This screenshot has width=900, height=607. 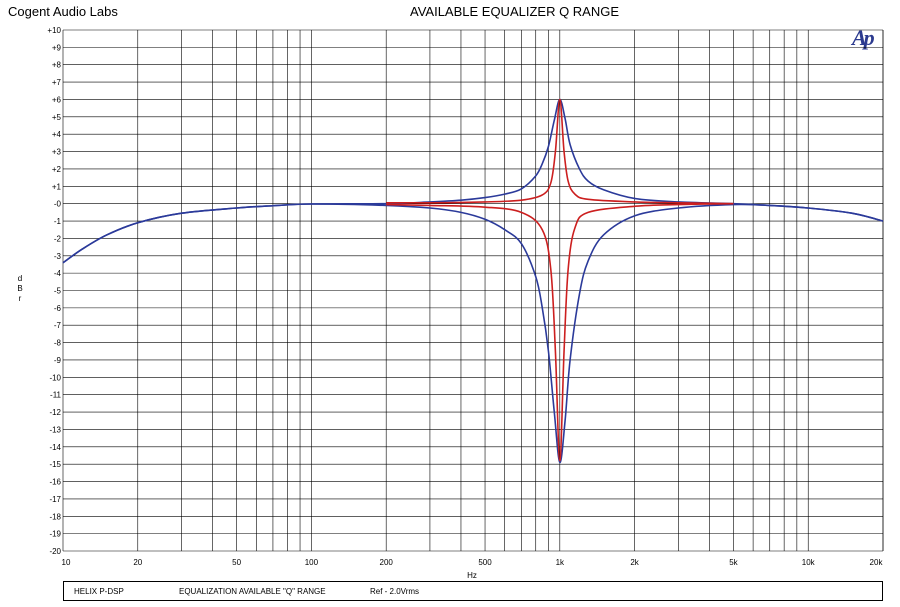 I want to click on y-tick-label: -2, so click(x=58, y=238).